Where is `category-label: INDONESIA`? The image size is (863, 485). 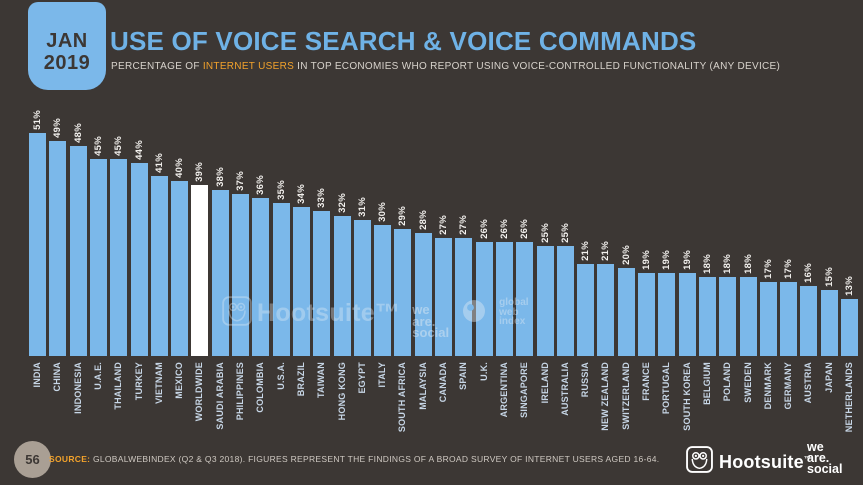
category-label: INDONESIA is located at coordinates (78, 388).